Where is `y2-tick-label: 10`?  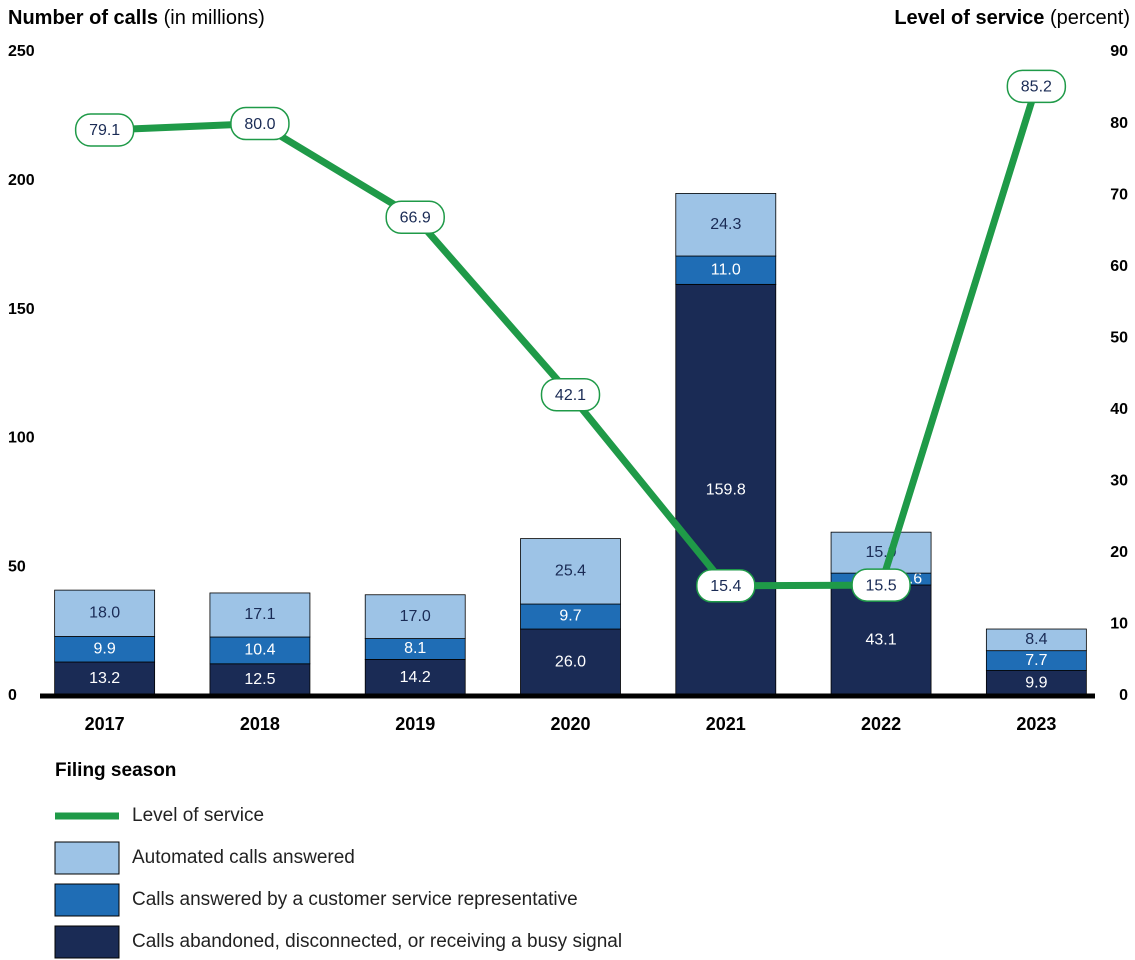
y2-tick-label: 10 is located at coordinates (1119, 624).